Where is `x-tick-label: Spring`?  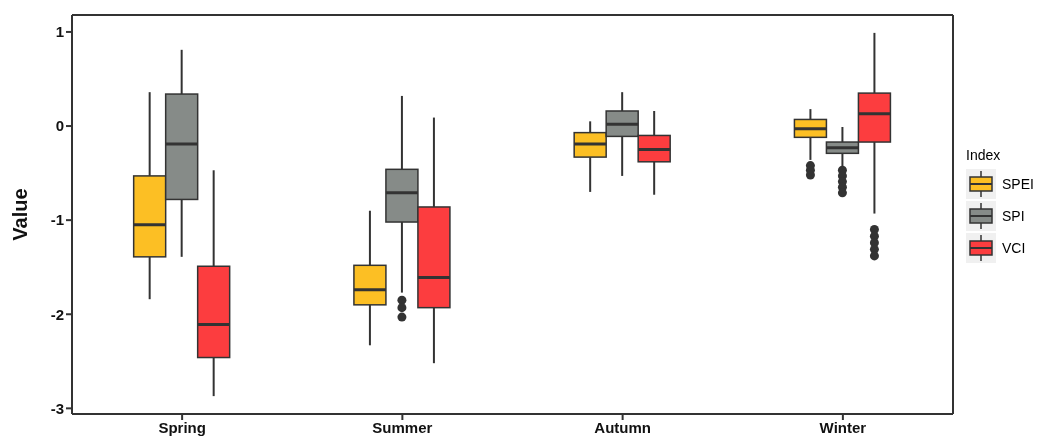 x-tick-label: Spring is located at coordinates (182, 427).